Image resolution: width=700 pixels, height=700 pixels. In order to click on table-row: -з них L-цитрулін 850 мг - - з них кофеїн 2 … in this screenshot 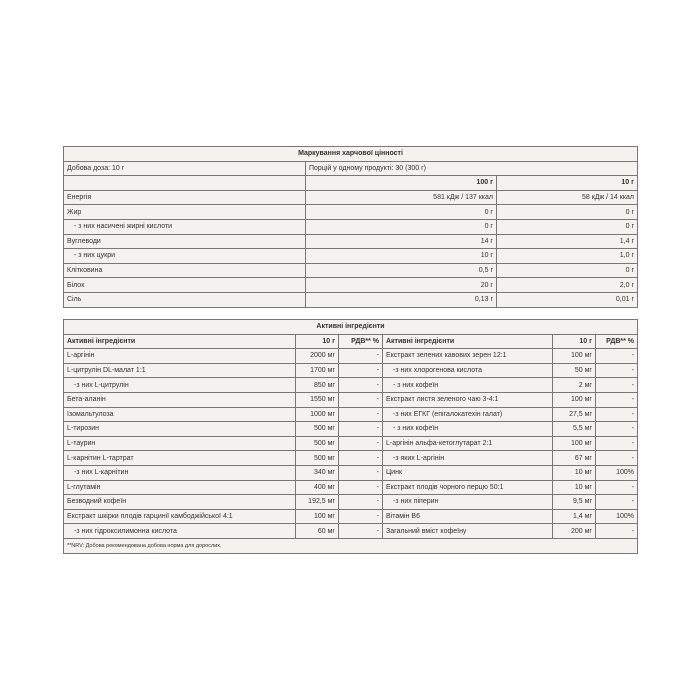, I will do `click(350, 385)`.